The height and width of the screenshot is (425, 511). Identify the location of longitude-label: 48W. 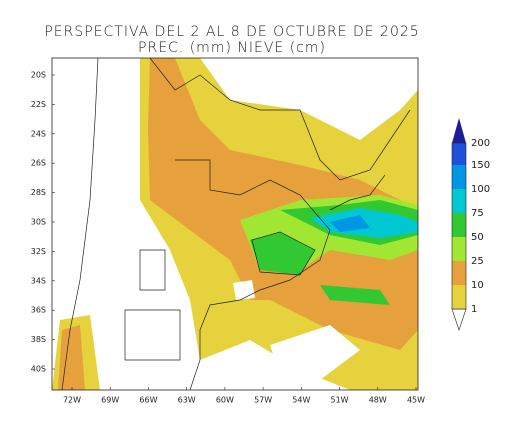
(378, 400).